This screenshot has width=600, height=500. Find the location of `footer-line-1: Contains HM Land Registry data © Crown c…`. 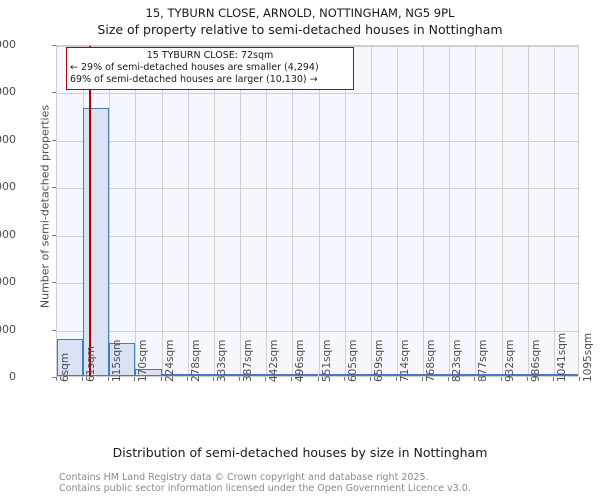

footer-line-1: Contains HM Land Registry data © Crown c… is located at coordinates (244, 477).